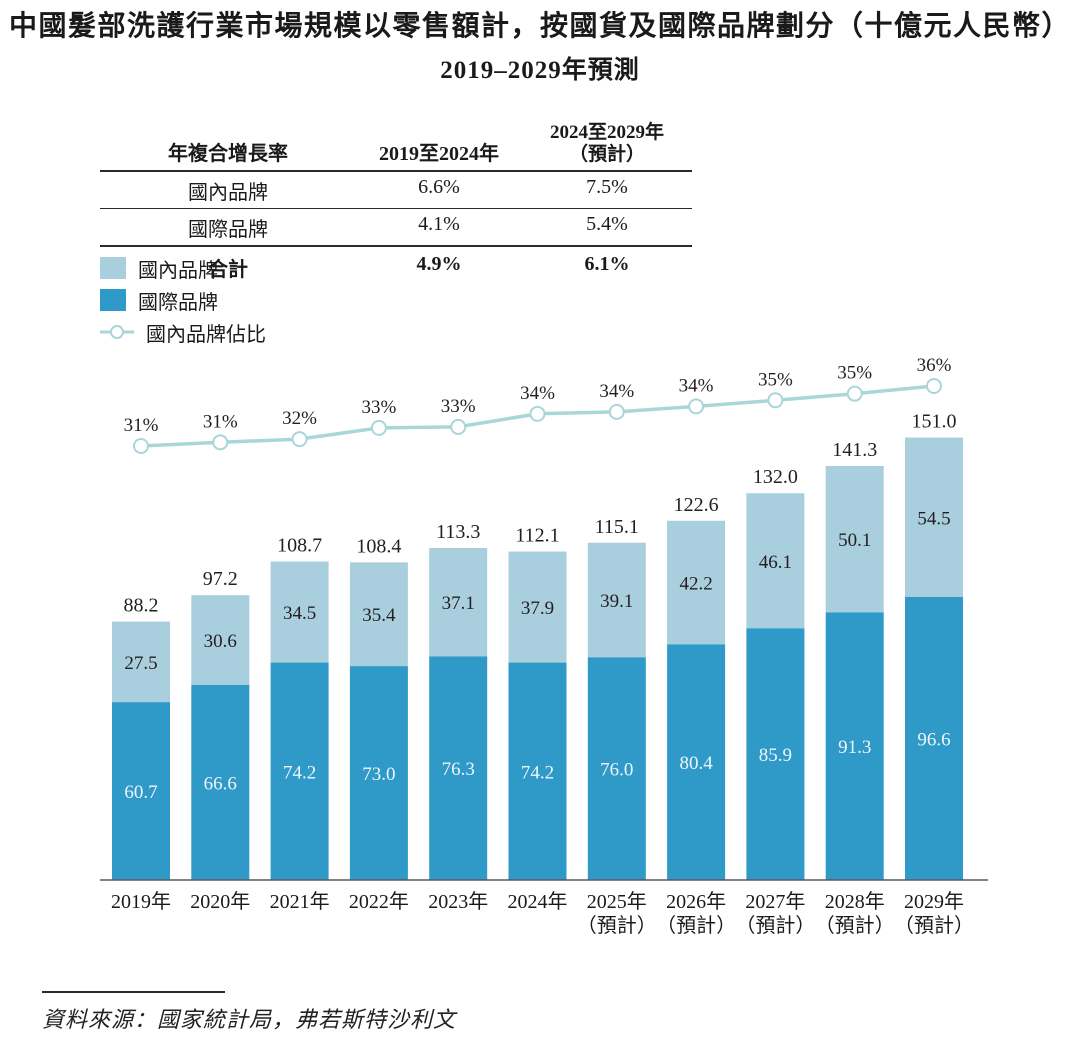 The image size is (1080, 1037). Describe the element at coordinates (178, 302) in the screenshot. I see `legend-international-label: 國際品牌` at that location.